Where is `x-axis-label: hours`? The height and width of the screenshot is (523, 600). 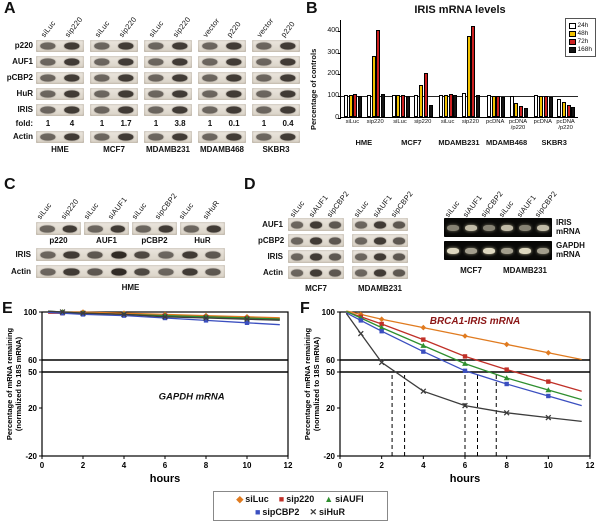 x-axis-label: hours is located at coordinates (165, 479).